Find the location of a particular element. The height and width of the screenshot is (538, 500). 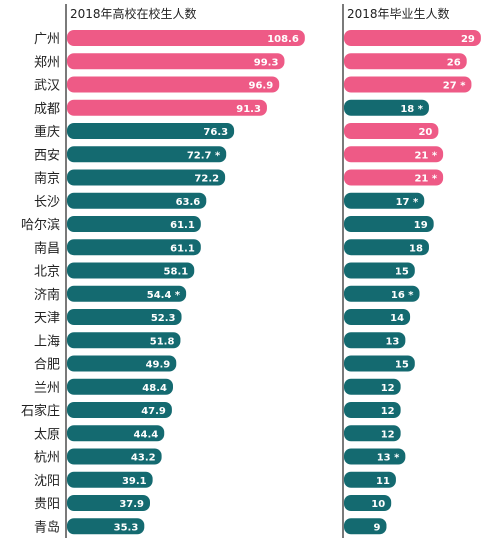

category-label: 沈阳 is located at coordinates (47, 481).